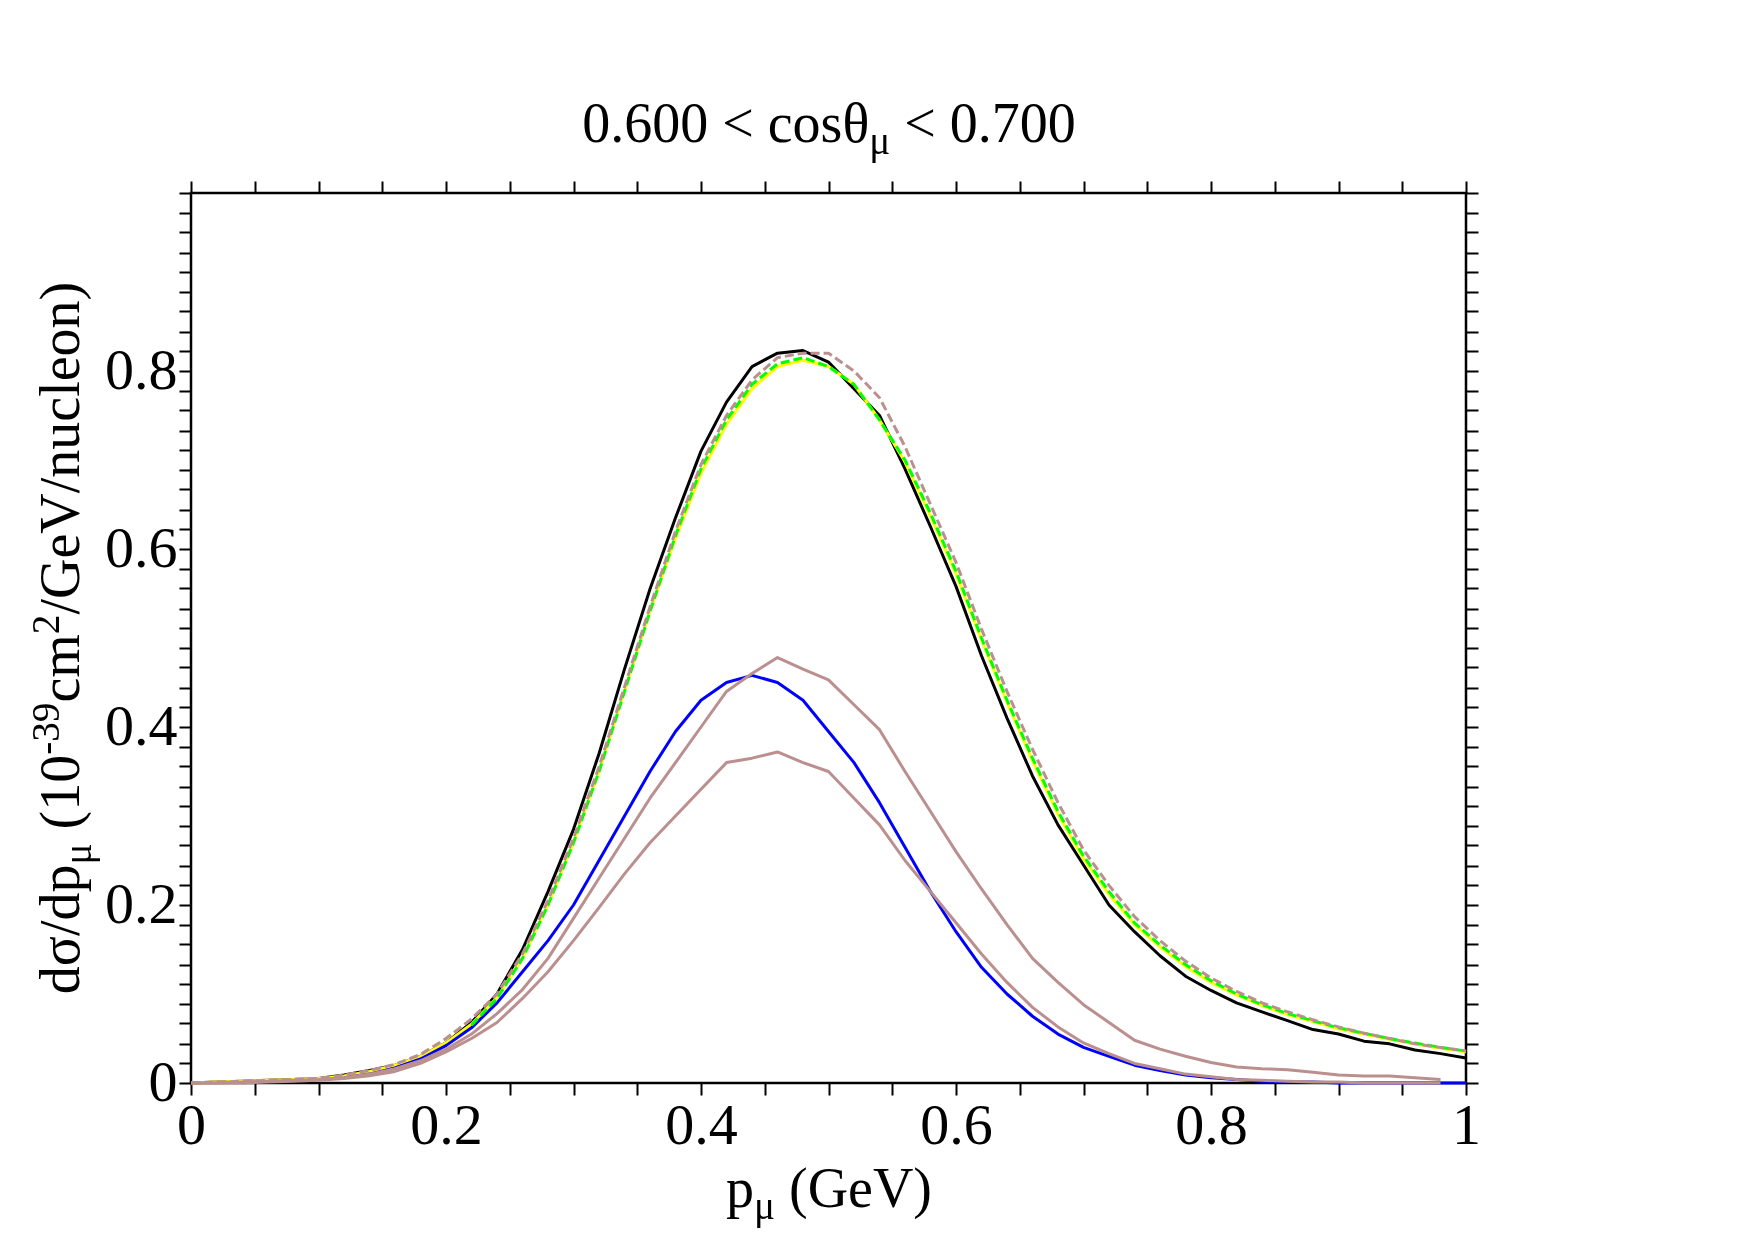 This screenshot has width=1755, height=1240. I want to click on y-tick-label: 0.4, so click(141, 725).